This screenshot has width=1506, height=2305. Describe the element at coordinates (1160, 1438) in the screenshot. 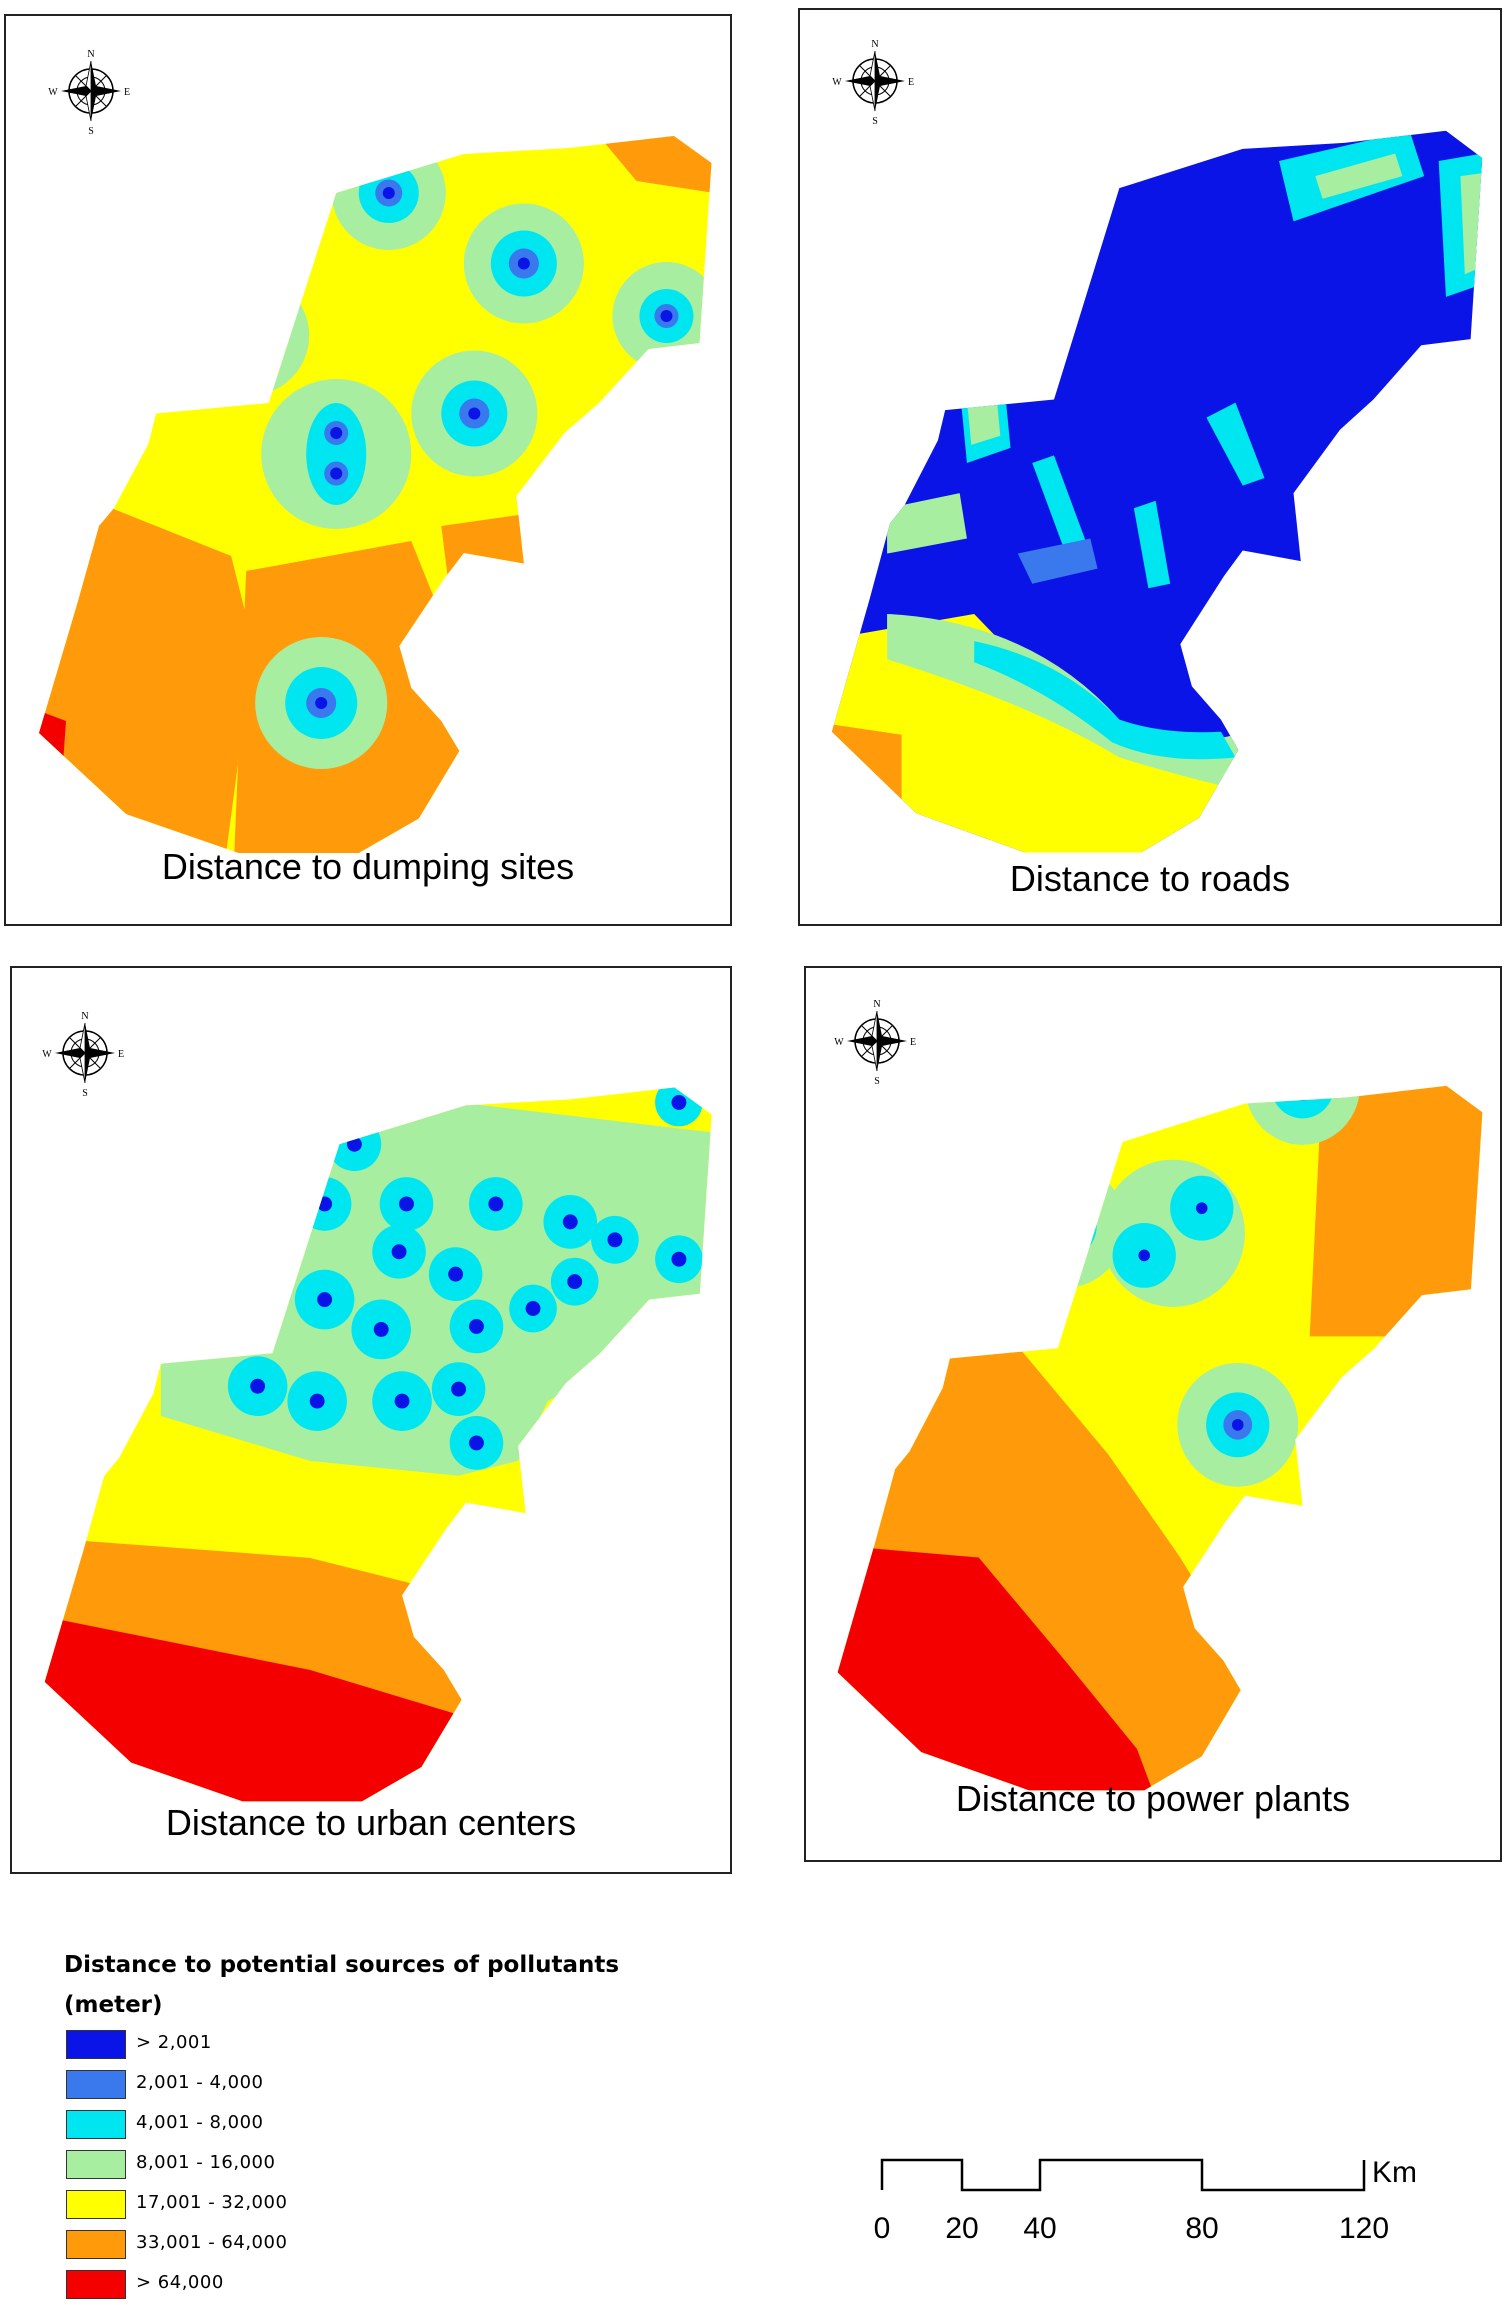

I see `map-power-plants` at that location.